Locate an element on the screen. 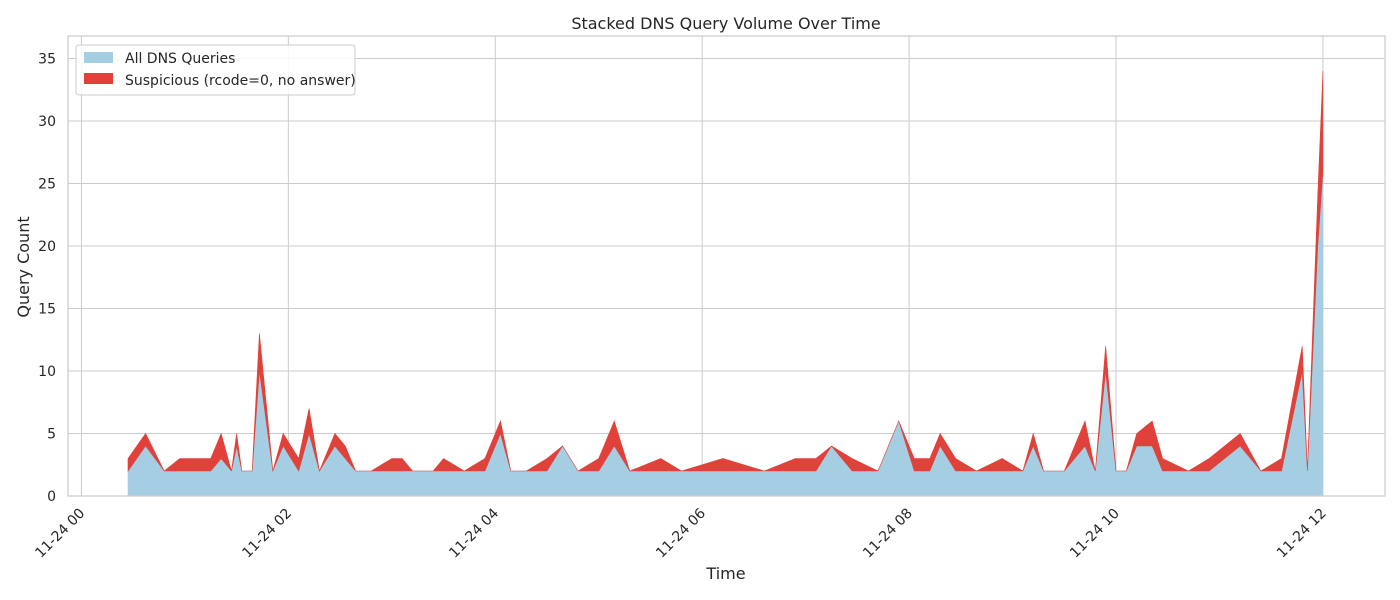 The height and width of the screenshot is (600, 1400). x-axis-title: Time is located at coordinates (725, 573).